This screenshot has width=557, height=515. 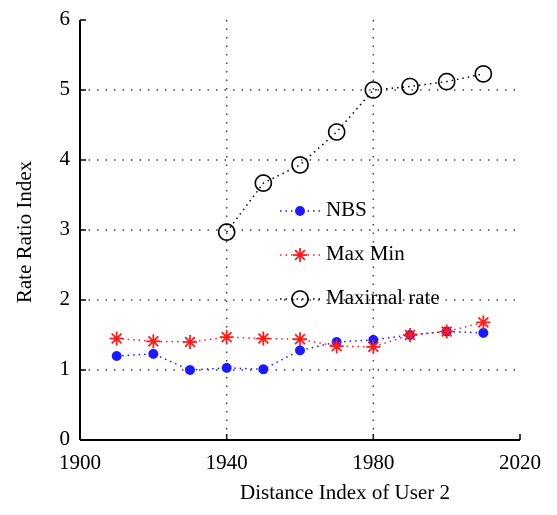 I want to click on y-tick-label: 1, so click(x=65, y=368).